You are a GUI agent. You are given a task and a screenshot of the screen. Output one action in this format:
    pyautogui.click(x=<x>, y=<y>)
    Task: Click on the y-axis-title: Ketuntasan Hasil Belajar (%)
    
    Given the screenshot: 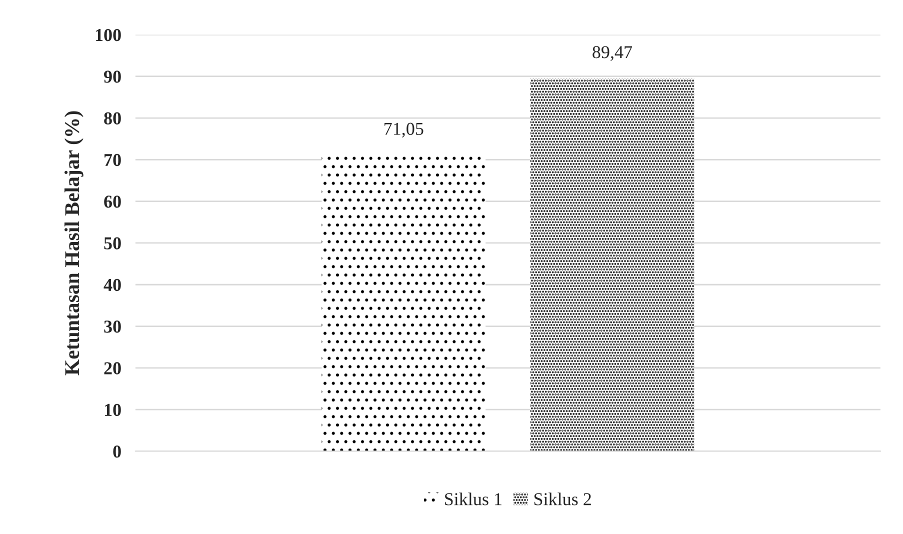 What is the action you would take?
    pyautogui.click(x=74, y=243)
    